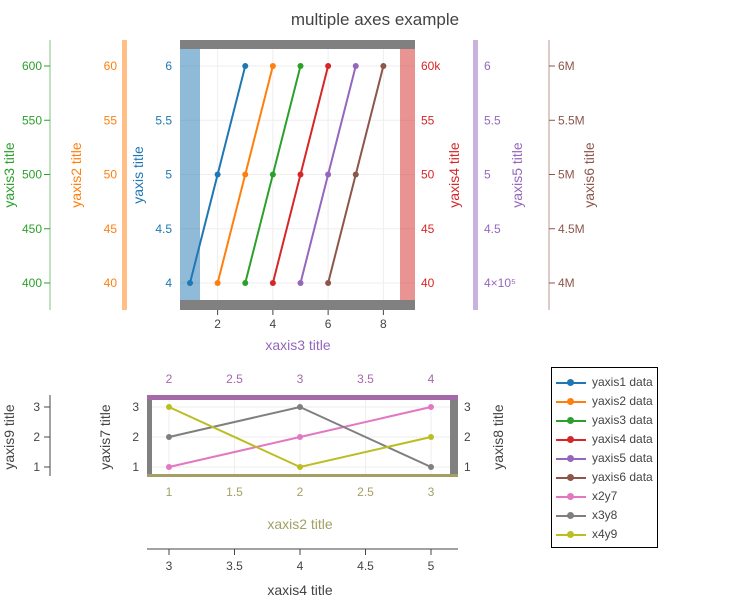  What do you see at coordinates (297, 44) in the screenshot?
I see `top-axis-band` at bounding box center [297, 44].